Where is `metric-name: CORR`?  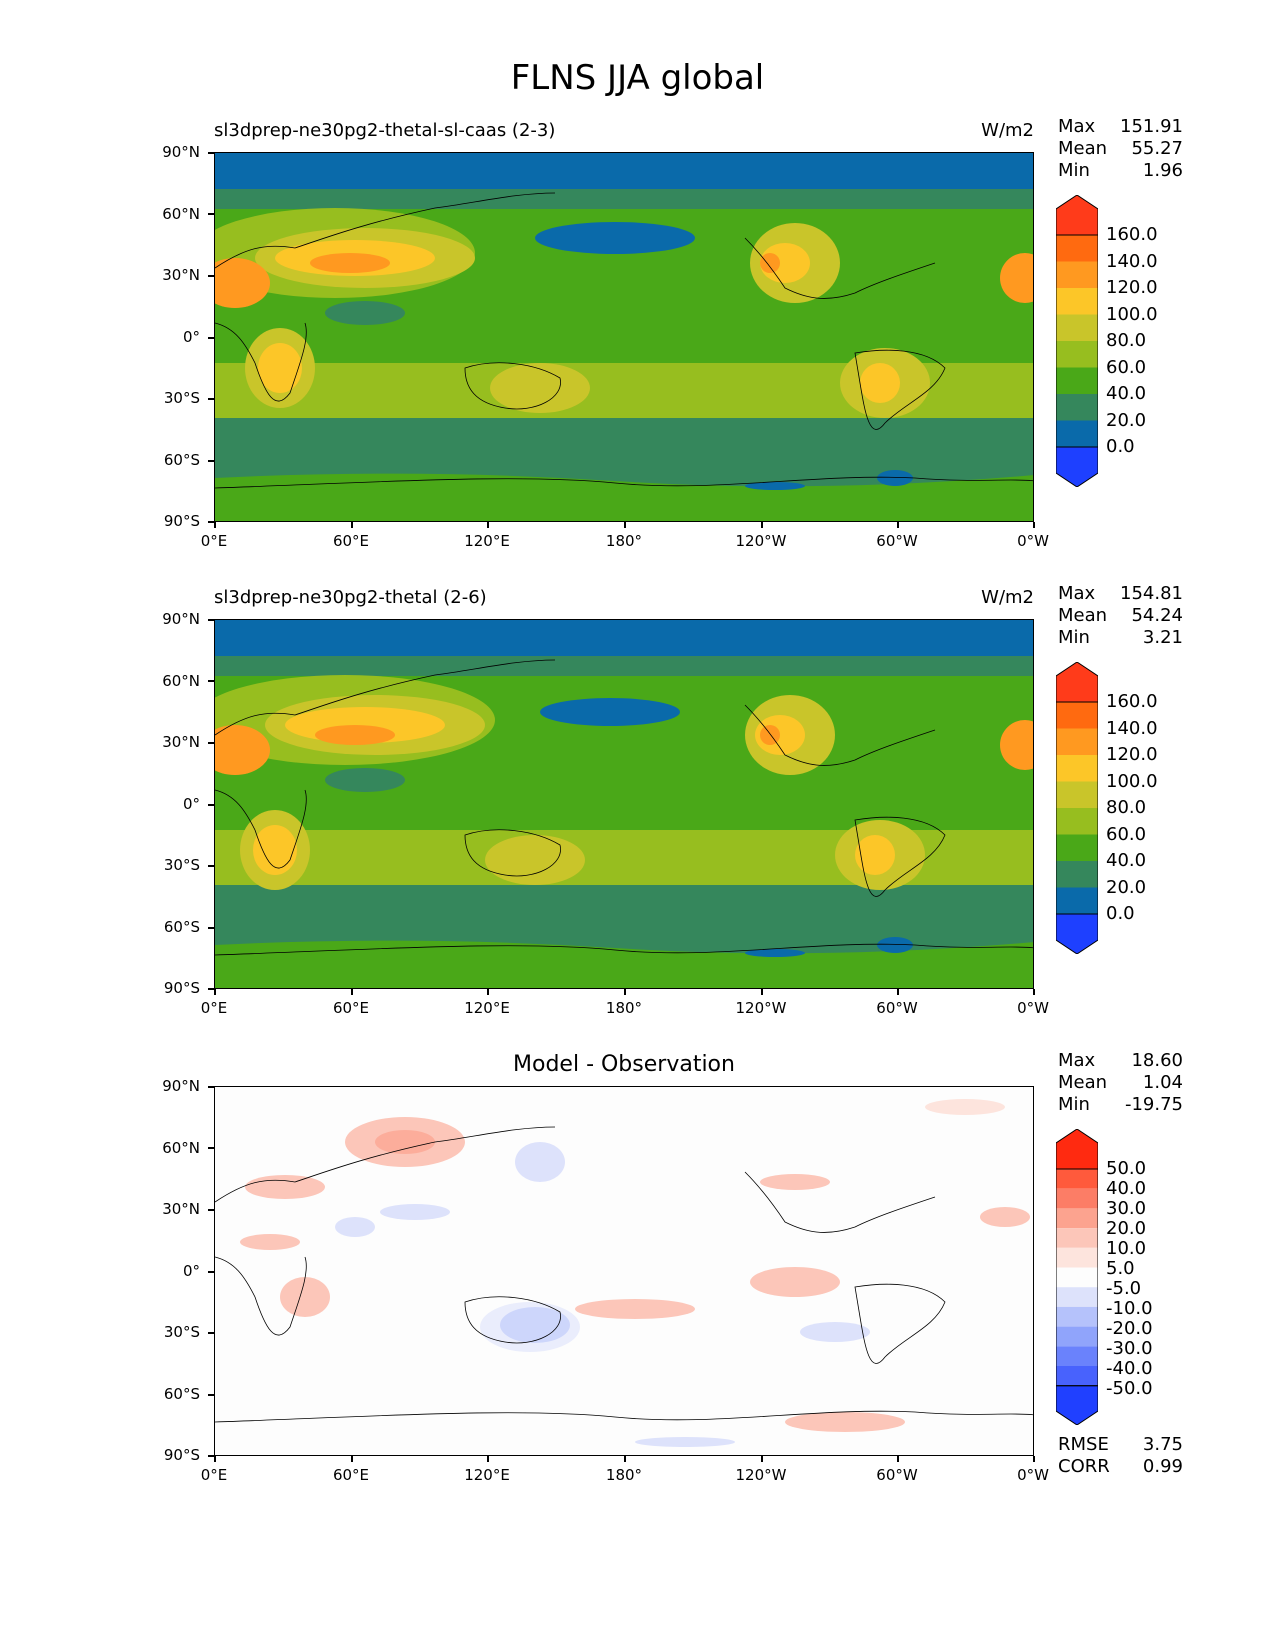
metric-name: CORR is located at coordinates (1084, 1466).